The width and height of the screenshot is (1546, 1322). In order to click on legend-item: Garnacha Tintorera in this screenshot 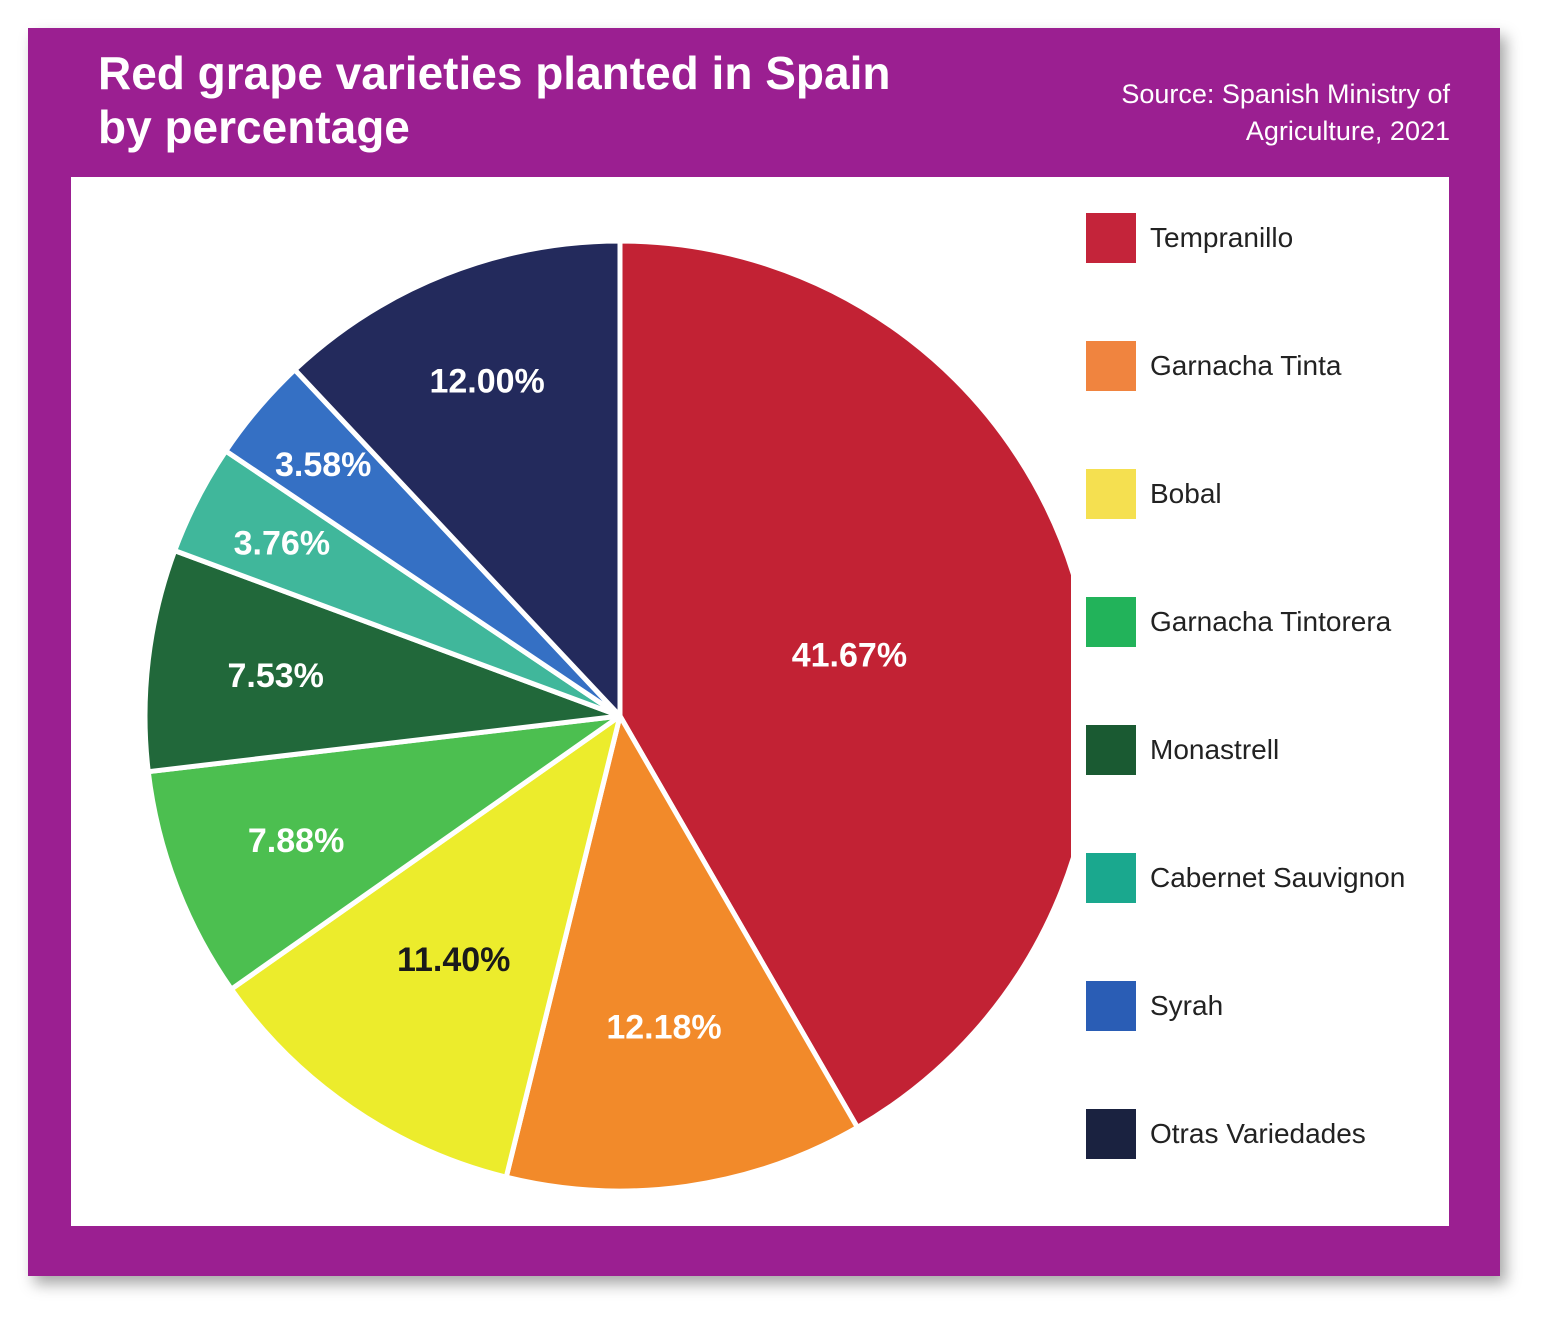, I will do `click(1238, 622)`.